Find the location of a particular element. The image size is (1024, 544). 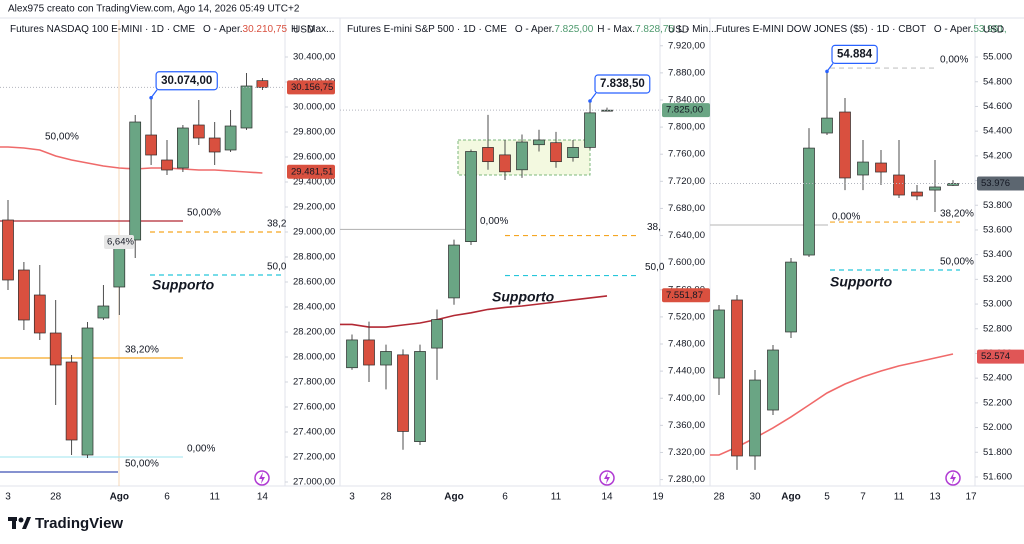

y-tick-label: 52.000 is located at coordinates (997, 427).